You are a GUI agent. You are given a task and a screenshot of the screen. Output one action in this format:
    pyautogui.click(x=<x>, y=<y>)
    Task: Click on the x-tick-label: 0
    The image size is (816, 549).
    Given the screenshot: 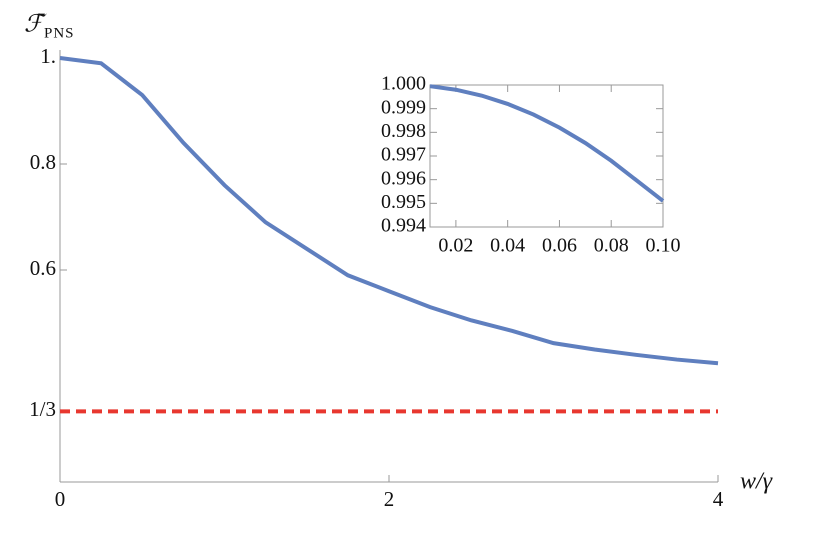 What is the action you would take?
    pyautogui.click(x=60, y=499)
    